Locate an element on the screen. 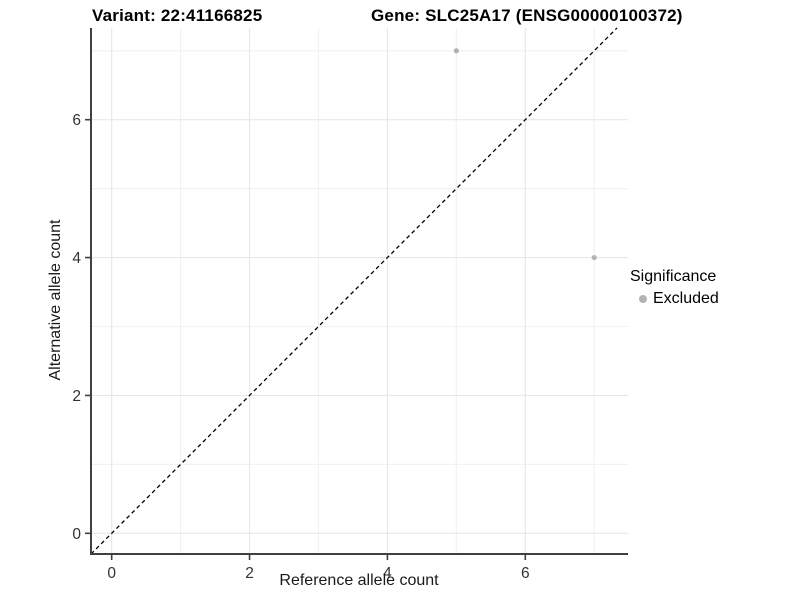  legend-item-excluded: Excluded is located at coordinates (674, 299).